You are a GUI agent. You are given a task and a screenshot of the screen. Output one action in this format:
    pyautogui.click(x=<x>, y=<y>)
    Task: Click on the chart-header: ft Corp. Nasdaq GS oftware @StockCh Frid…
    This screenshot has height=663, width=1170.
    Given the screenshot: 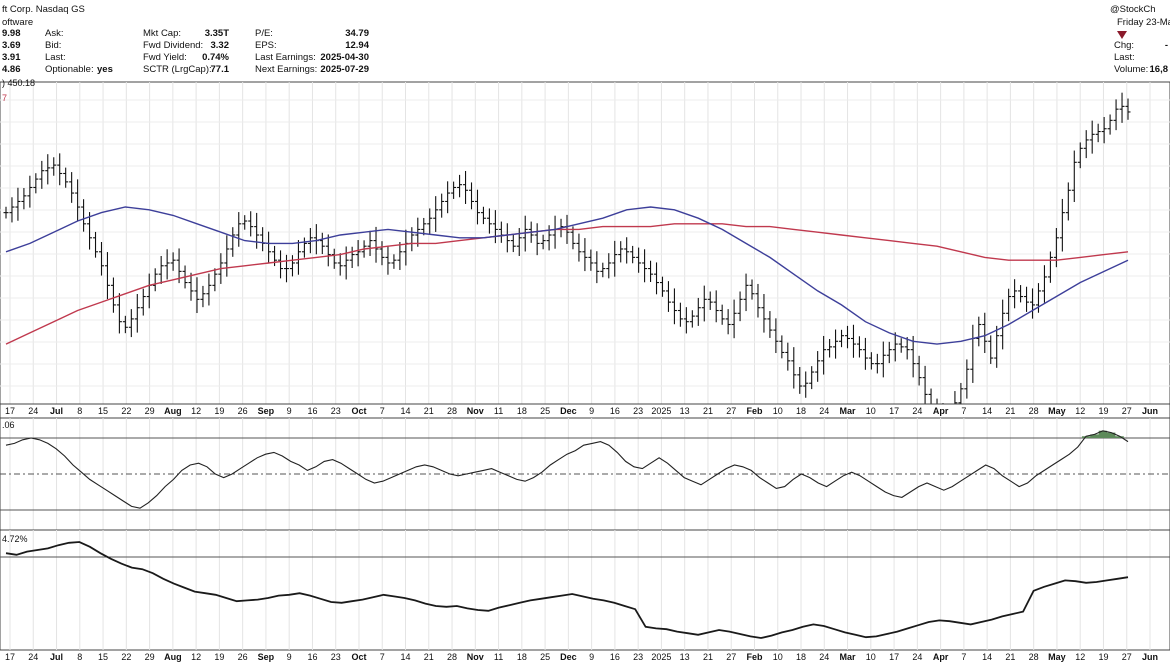 What is the action you would take?
    pyautogui.click(x=586, y=39)
    